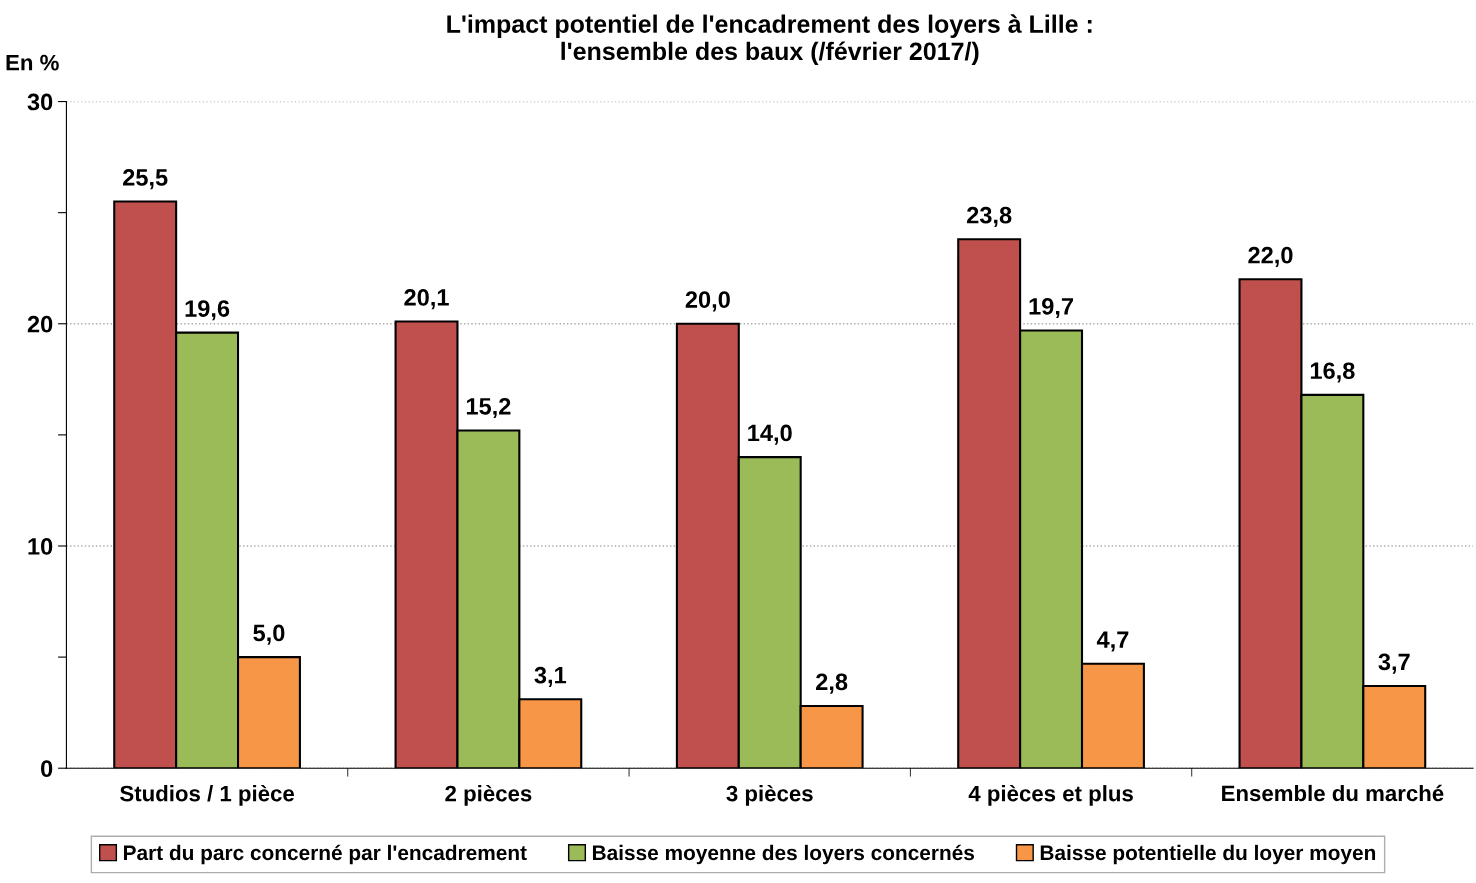 The height and width of the screenshot is (883, 1476). What do you see at coordinates (707, 301) in the screenshot?
I see `data-label: 20,0` at bounding box center [707, 301].